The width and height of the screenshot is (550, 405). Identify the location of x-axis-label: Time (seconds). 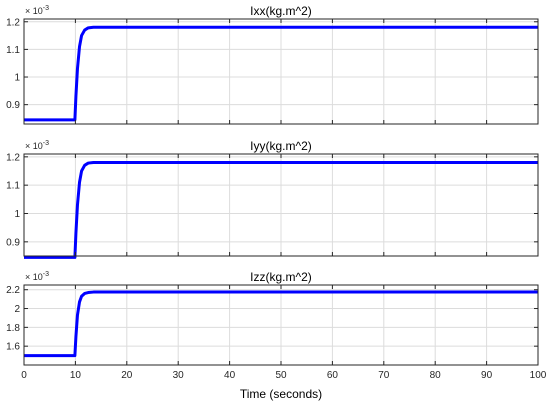
(281, 394).